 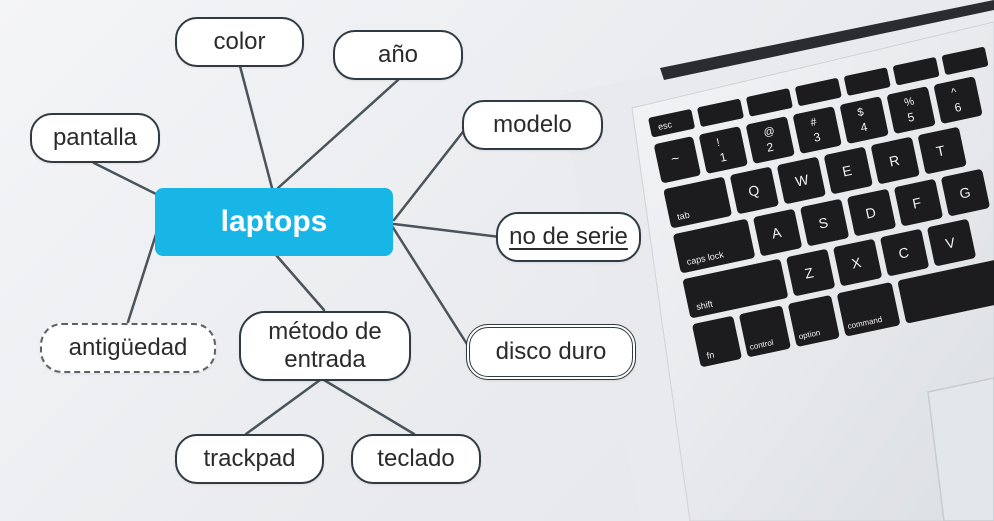 What do you see at coordinates (809, 334) in the screenshot?
I see `key-option-label: option` at bounding box center [809, 334].